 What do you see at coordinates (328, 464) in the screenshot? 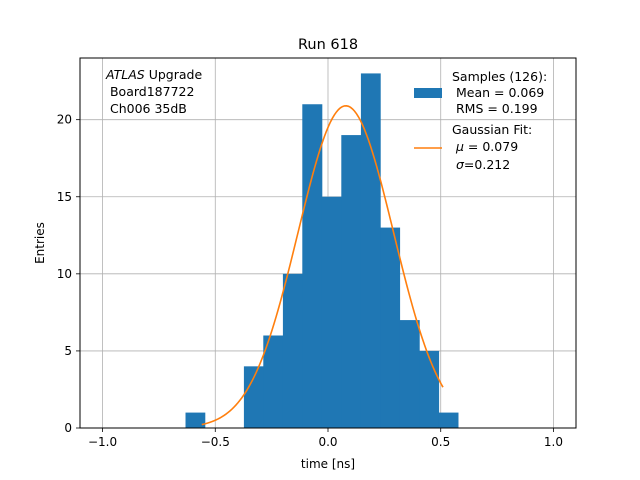
I see `x-axis-label: time [ns]` at bounding box center [328, 464].